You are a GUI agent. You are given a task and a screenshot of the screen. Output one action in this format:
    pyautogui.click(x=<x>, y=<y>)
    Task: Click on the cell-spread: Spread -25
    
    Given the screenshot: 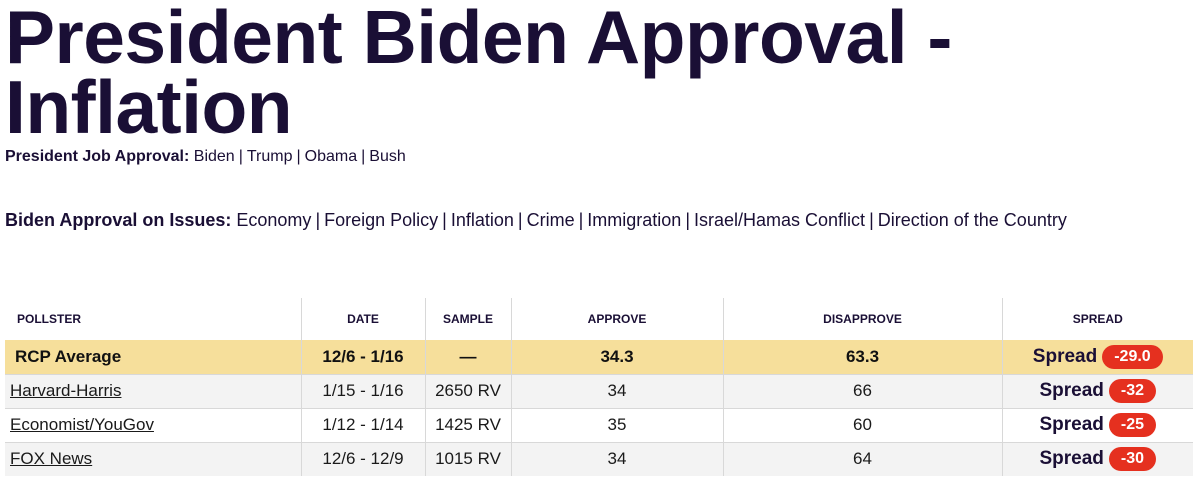 What is the action you would take?
    pyautogui.click(x=1097, y=424)
    